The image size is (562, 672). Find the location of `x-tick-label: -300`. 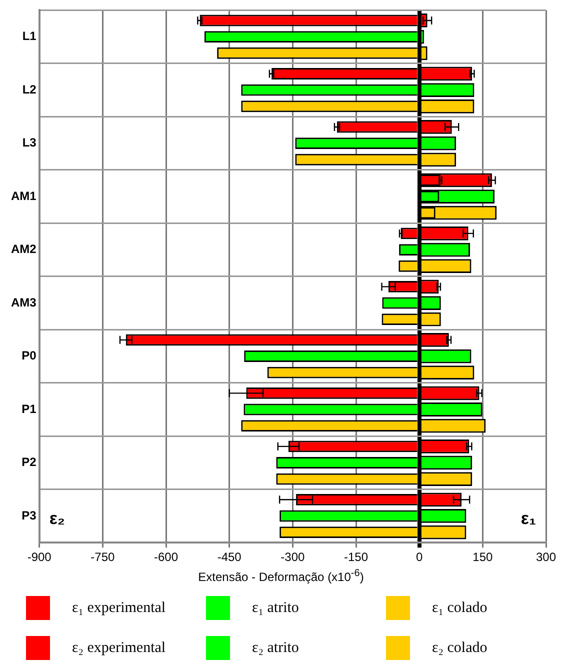

x-tick-label: -300 is located at coordinates (292, 557).